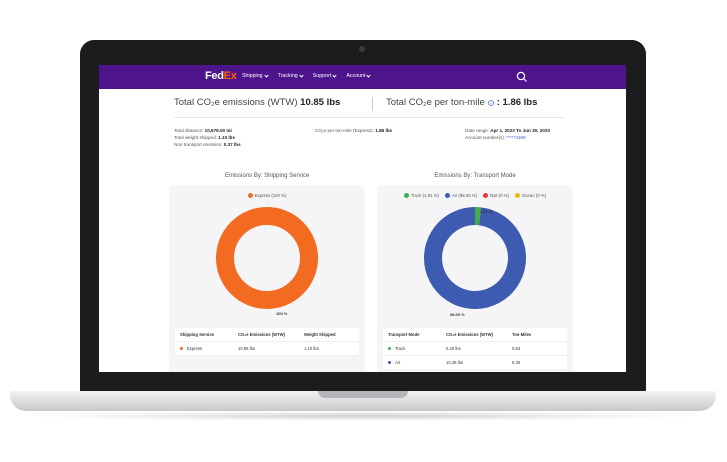 The image size is (727, 462). I want to click on top-nav: FedEx Shipping Tracking Support Account, so click(362, 77).